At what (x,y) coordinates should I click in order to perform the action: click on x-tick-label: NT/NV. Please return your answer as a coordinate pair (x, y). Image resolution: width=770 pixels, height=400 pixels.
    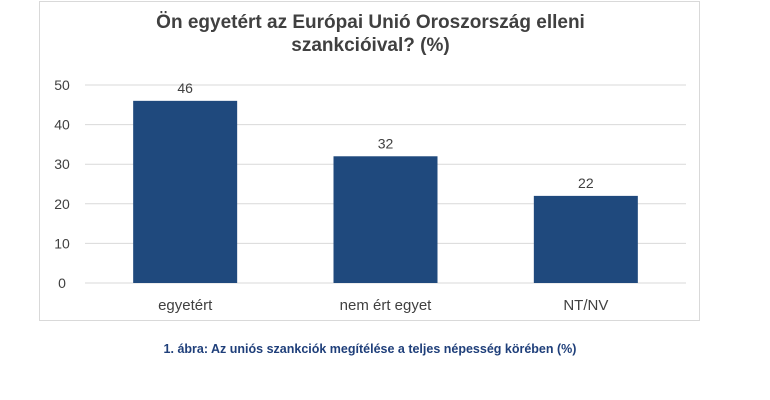
    Looking at the image, I should click on (585, 305).